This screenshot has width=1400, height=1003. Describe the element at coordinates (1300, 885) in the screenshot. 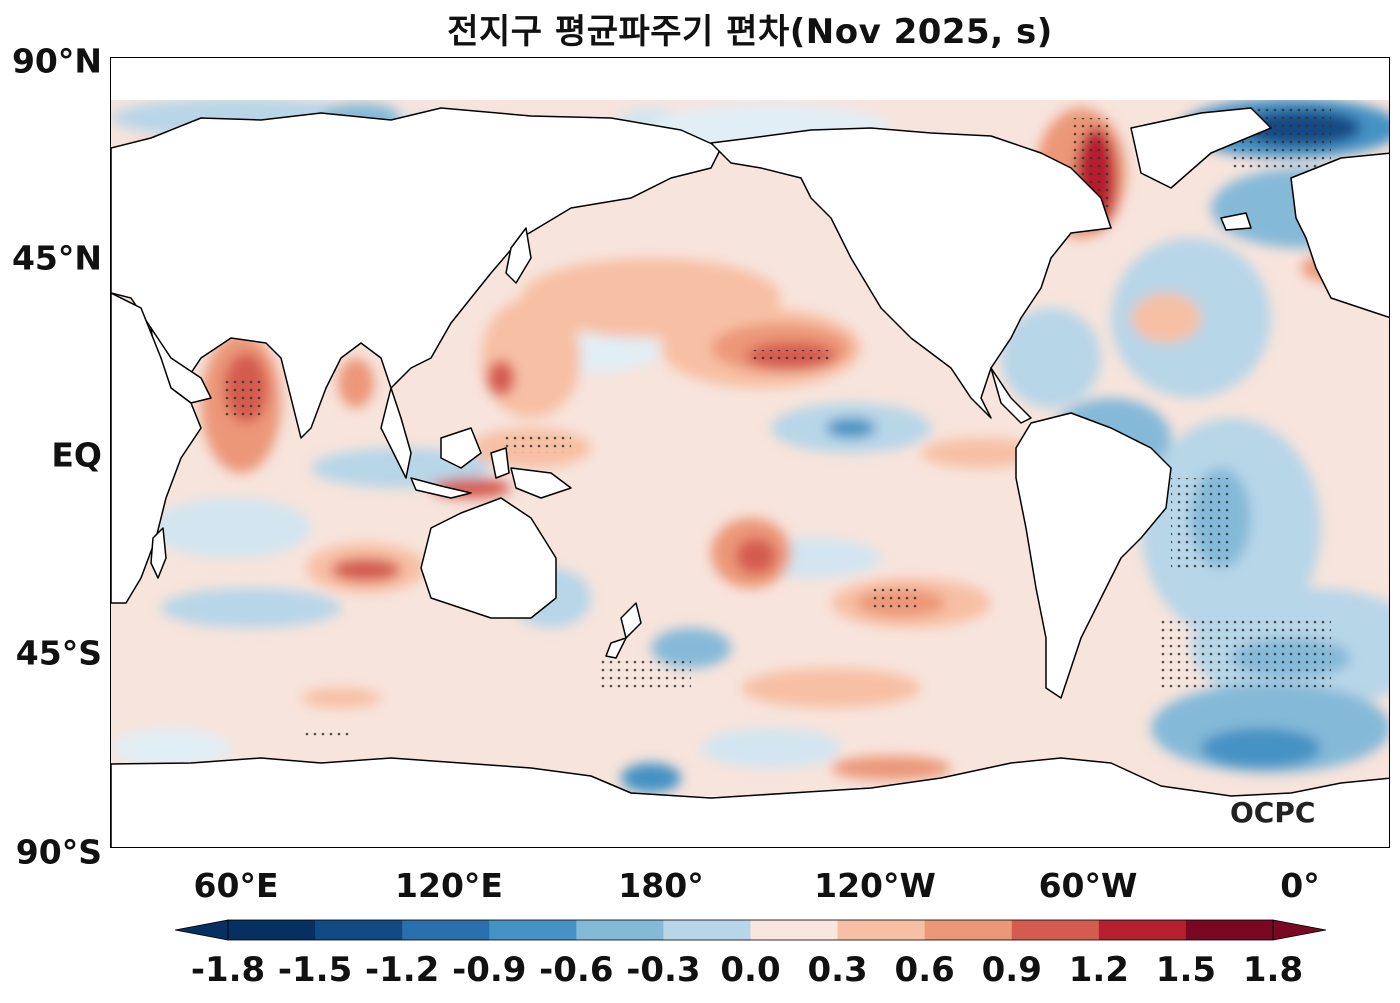

I see `lon-label-0: 0°` at that location.